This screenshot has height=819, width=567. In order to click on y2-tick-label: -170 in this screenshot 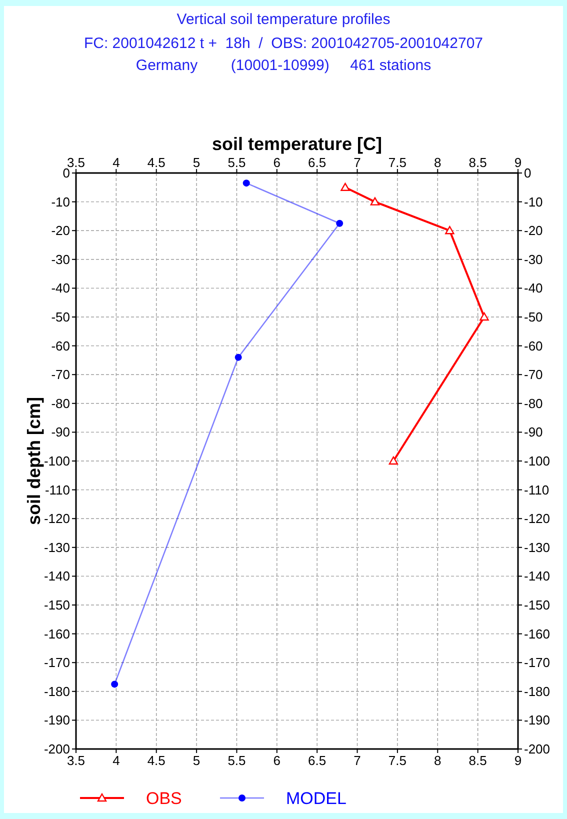, I will do `click(537, 662)`.